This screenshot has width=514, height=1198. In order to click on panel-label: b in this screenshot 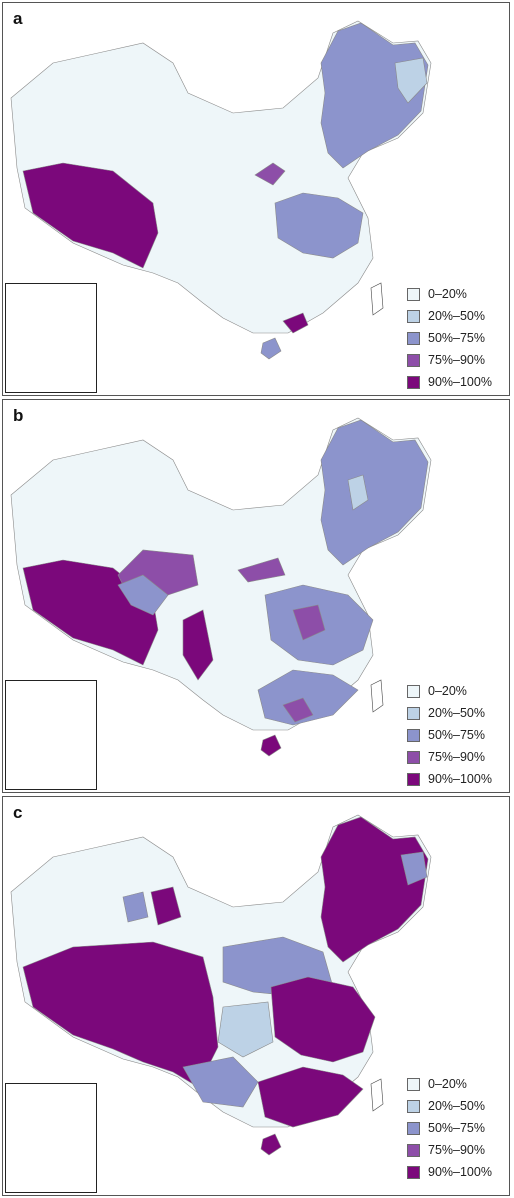, I will do `click(18, 415)`.